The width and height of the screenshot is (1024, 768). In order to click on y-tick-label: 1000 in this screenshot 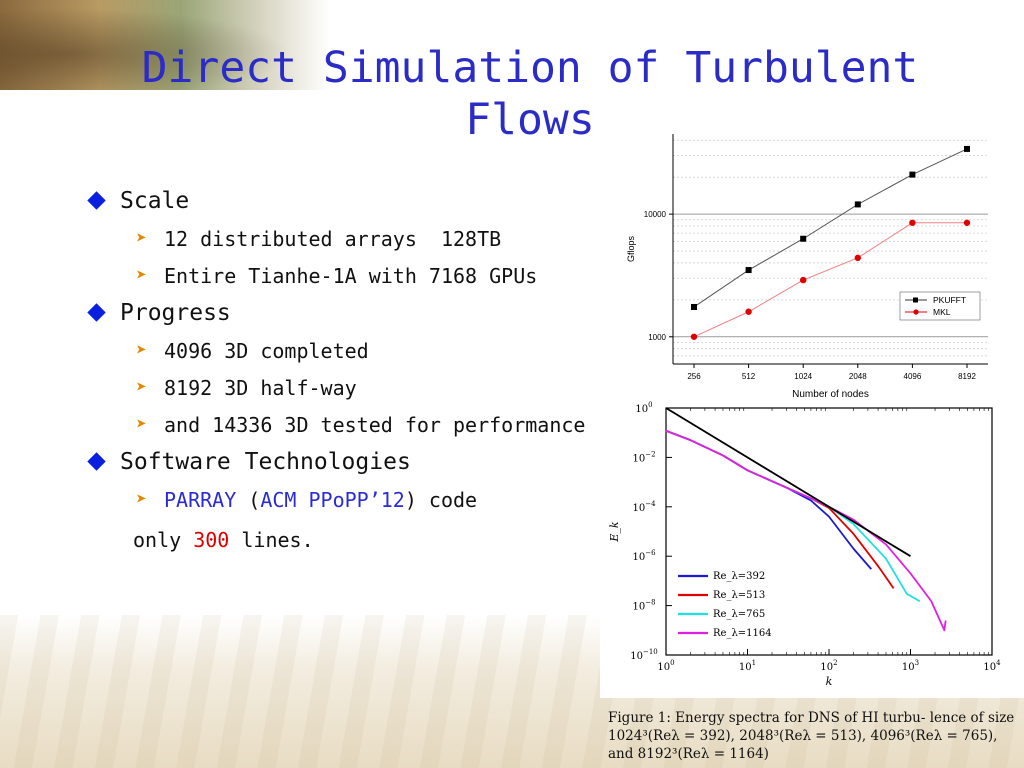, I will do `click(657, 337)`.